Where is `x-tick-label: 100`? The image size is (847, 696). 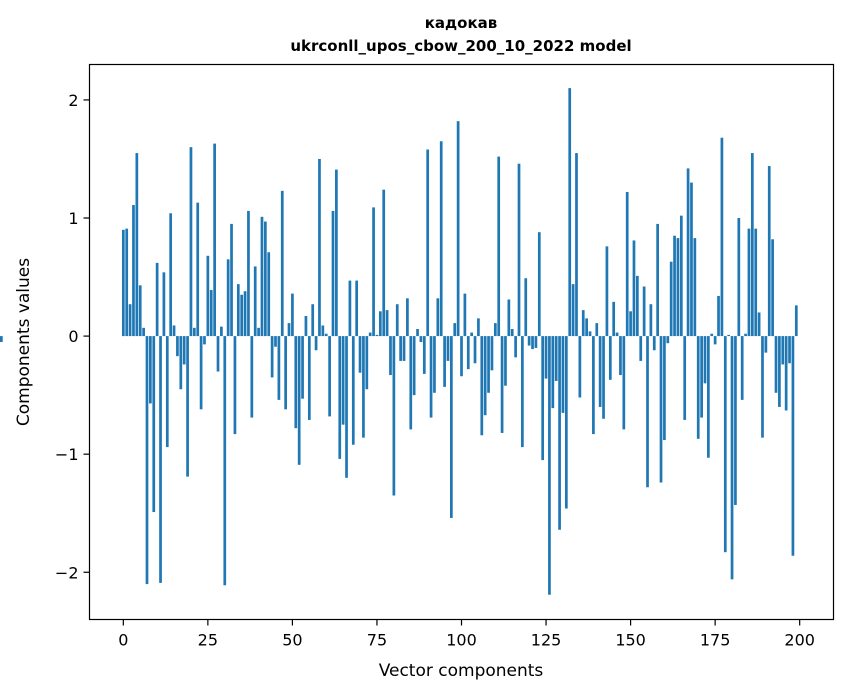
x-tick-label: 100 is located at coordinates (461, 640).